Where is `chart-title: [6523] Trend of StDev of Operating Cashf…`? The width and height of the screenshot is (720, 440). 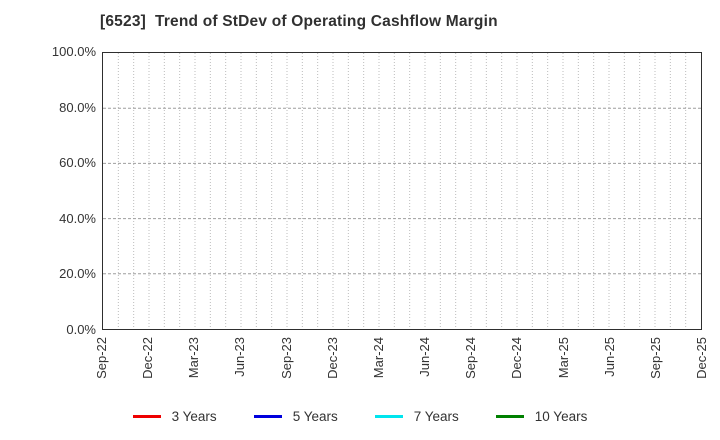
chart-title: [6523] Trend of StDev of Operating Cashf… is located at coordinates (299, 21).